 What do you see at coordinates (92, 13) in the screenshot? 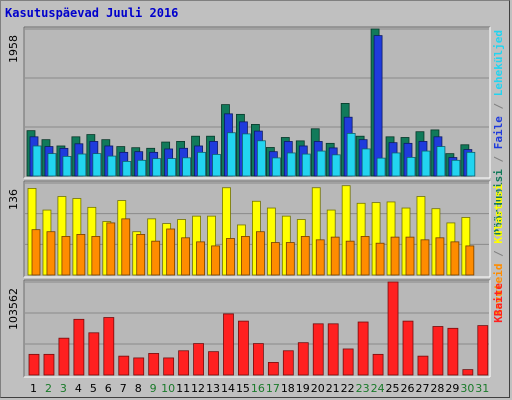
I see `chart-title: Kasutuspäevad Juuli 2016` at bounding box center [92, 13].